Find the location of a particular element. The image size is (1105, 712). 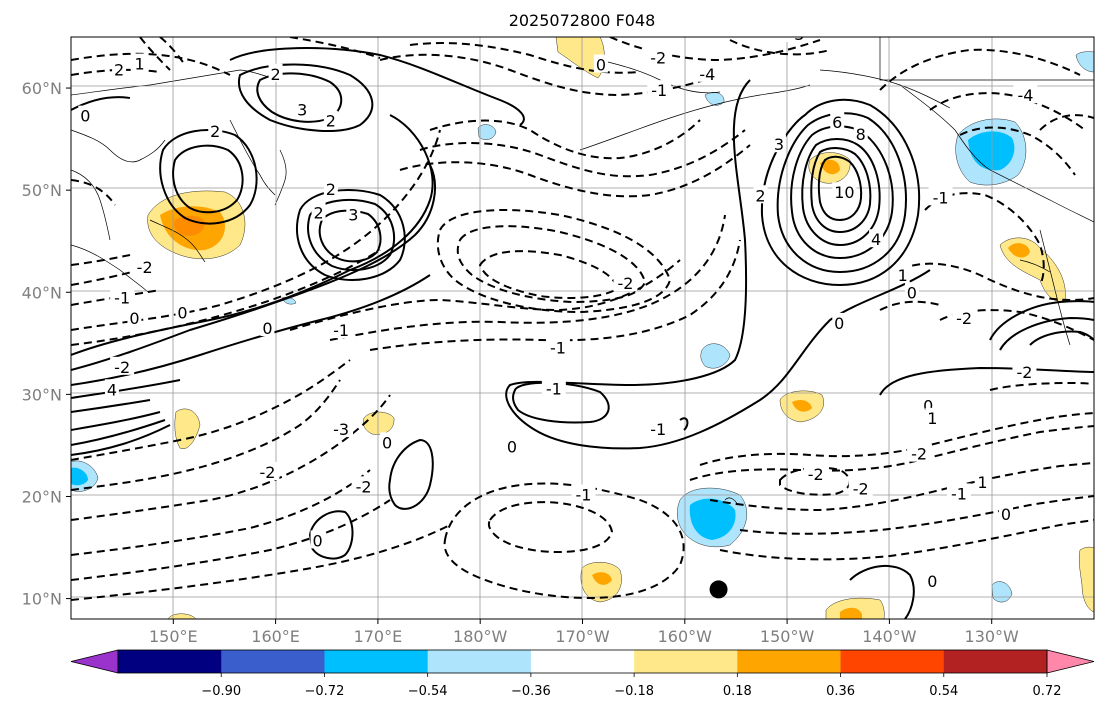

lat-tick-label: 30°N is located at coordinates (42, 394).